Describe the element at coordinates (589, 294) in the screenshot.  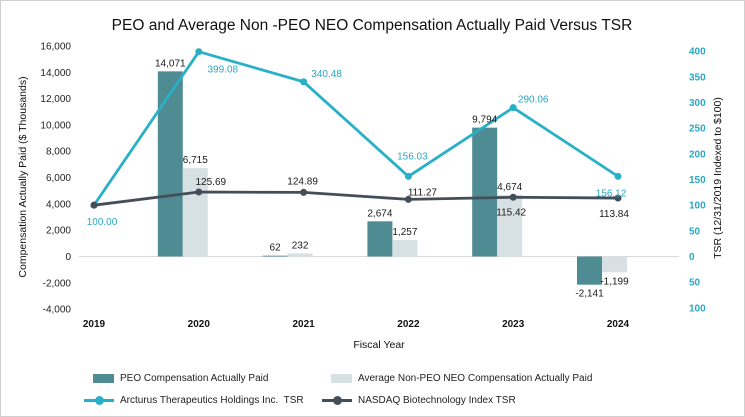
I see `bar-label-peo-2024: -2,141` at that location.